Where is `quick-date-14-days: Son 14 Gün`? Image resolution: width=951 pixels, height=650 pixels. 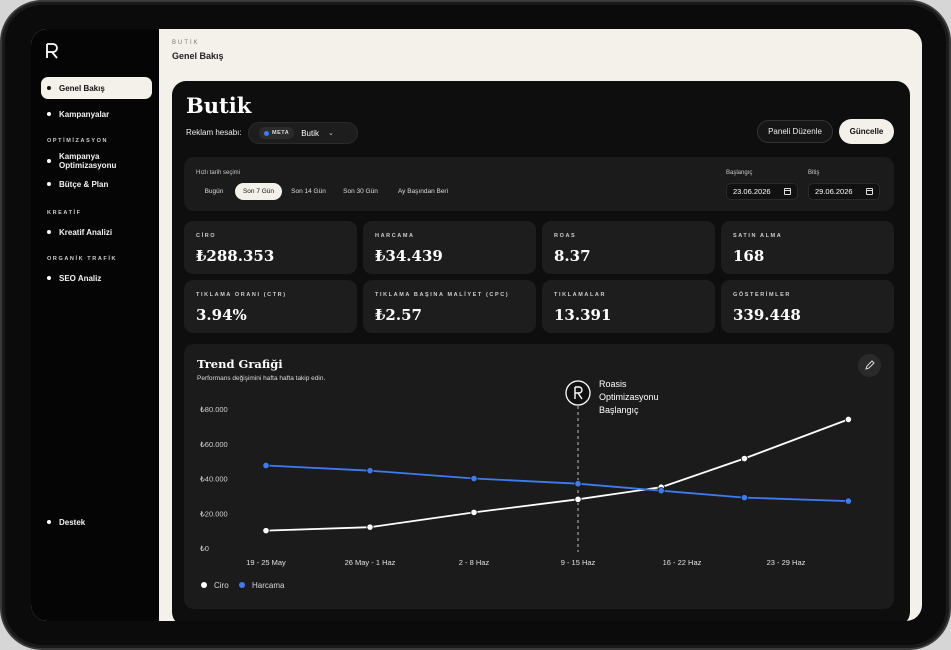
quick-date-14-days: Son 14 Gün is located at coordinates (308, 191).